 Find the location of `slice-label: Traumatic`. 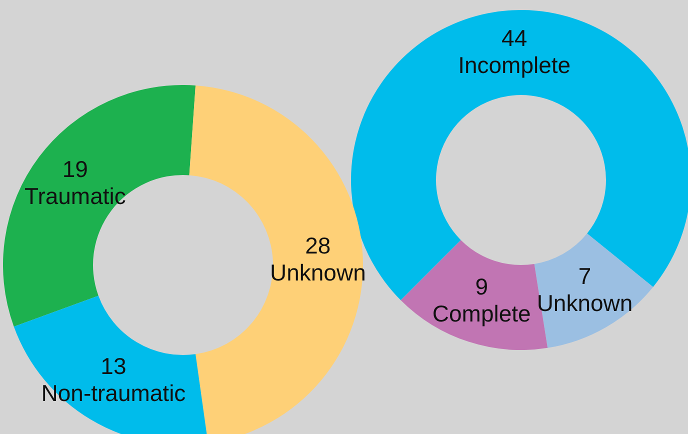

slice-label: Traumatic is located at coordinates (75, 196).